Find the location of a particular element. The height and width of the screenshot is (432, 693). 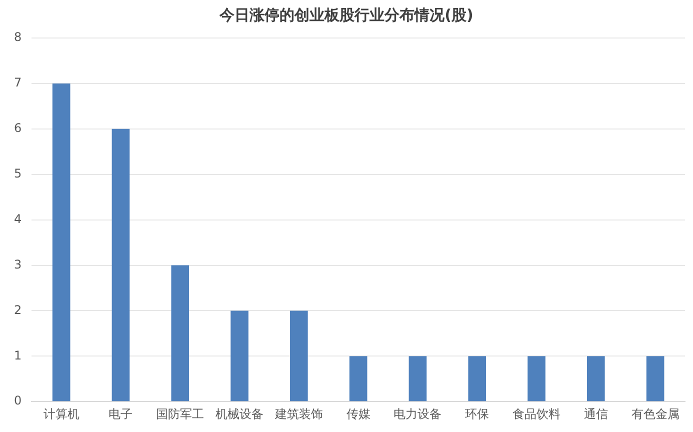

x-tick-label: 通信 is located at coordinates (596, 413).